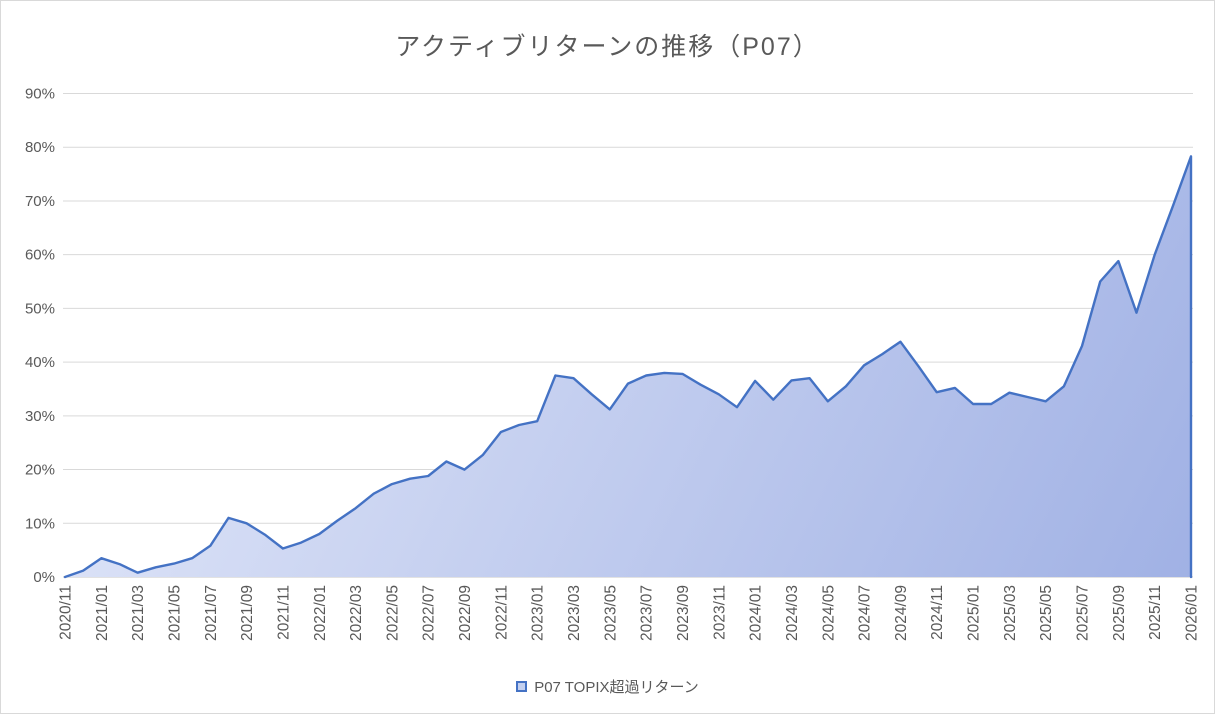  I want to click on x-tick-label: 2024/07, so click(865, 613).